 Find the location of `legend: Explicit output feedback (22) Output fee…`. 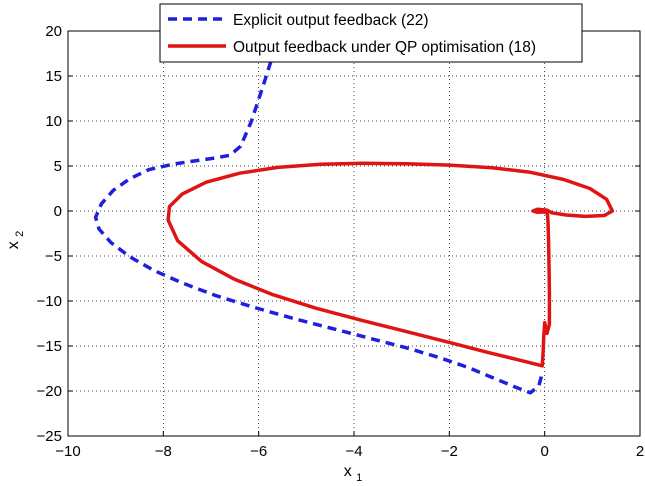

legend: Explicit output feedback (22) Output fee… is located at coordinates (371, 33).